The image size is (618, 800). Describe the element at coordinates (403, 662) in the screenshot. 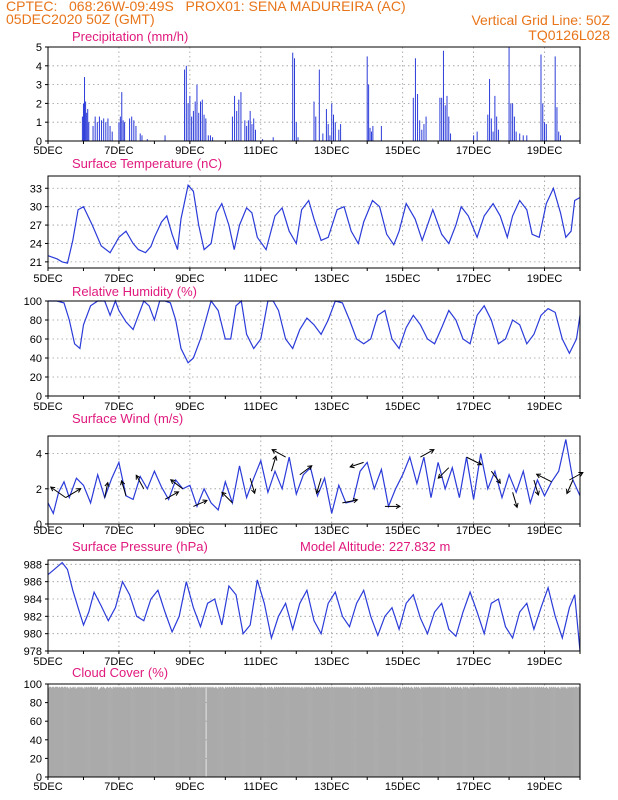

I see `pressure-xtick-label: 15DEC` at that location.